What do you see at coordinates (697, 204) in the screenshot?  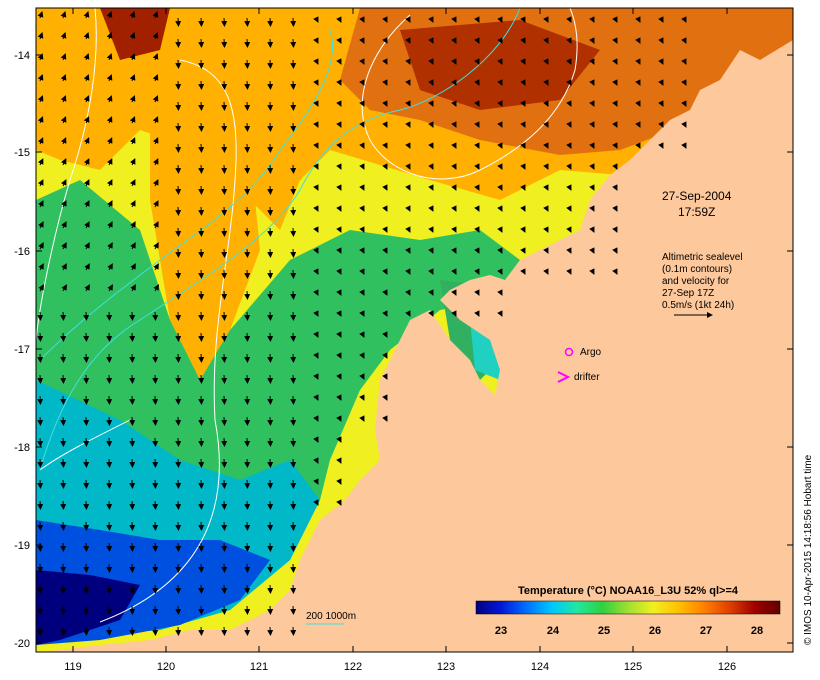 I see `timestamp: 27-Sep-2004 17:59Z` at bounding box center [697, 204].